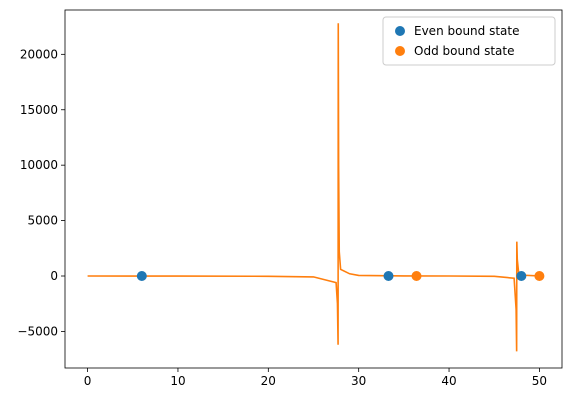 The width and height of the screenshot is (572, 418). I want to click on legend-label-odd: Odd bound state, so click(464, 51).